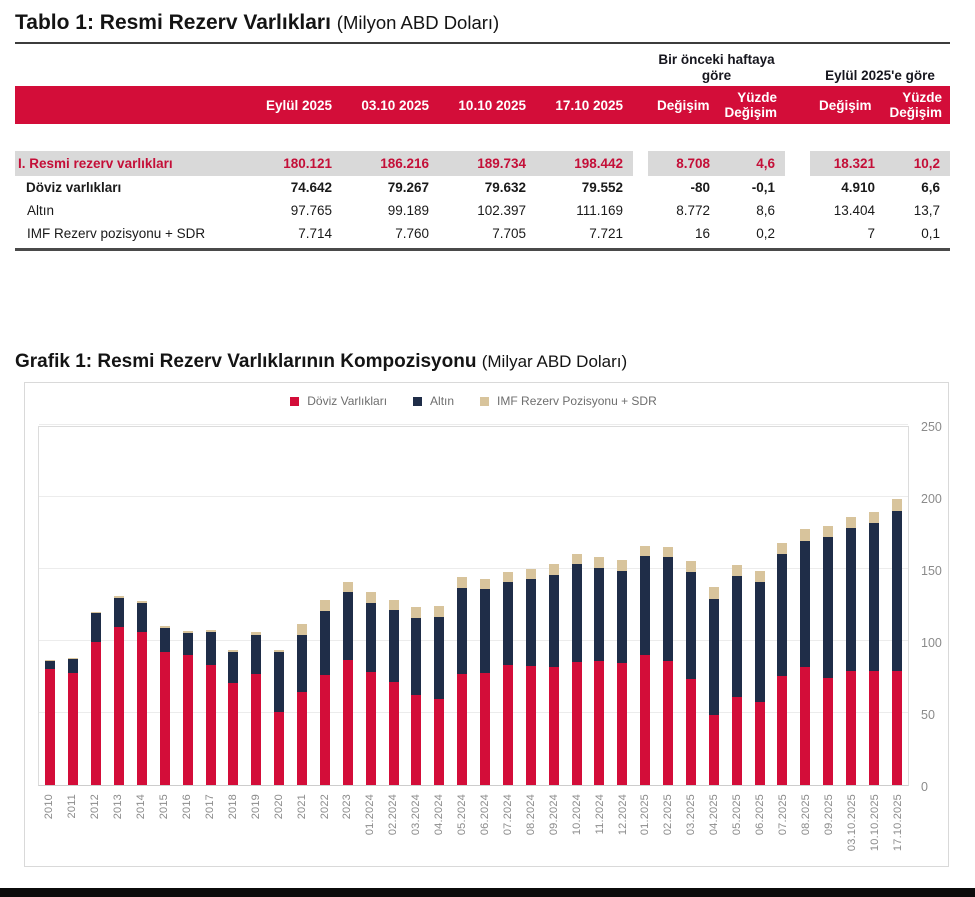 The width and height of the screenshot is (975, 897). What do you see at coordinates (347, 807) in the screenshot?
I see `x-tick-label: 2023` at bounding box center [347, 807].